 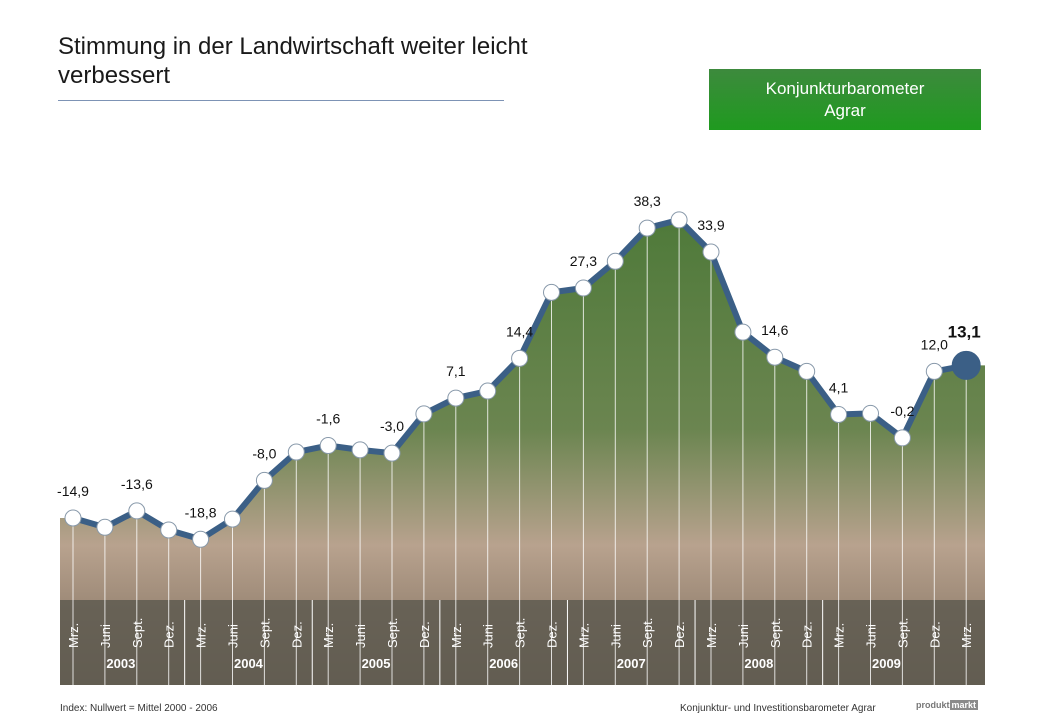 What do you see at coordinates (376, 663) in the screenshot?
I see `year-label: 2005` at bounding box center [376, 663].